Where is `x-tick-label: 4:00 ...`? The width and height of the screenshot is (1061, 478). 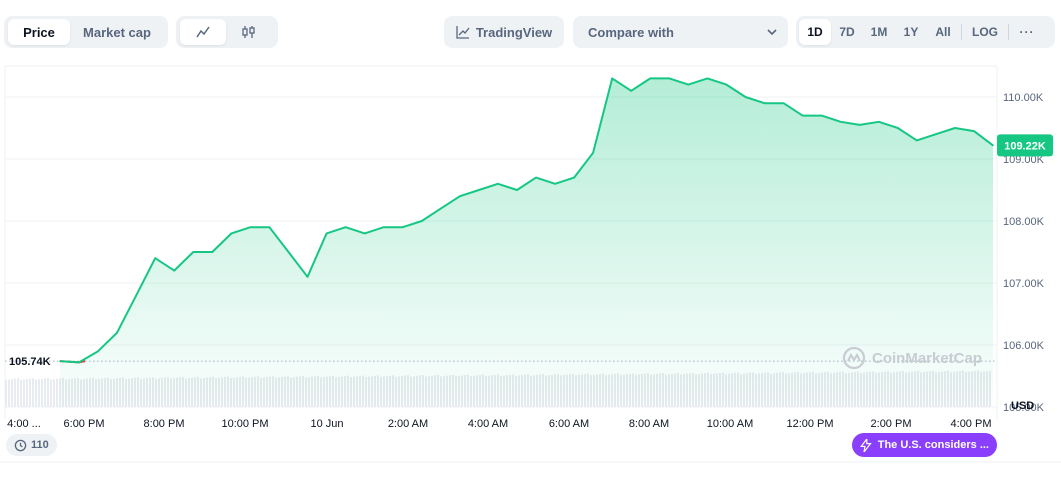
x-tick-label: 4:00 ... is located at coordinates (24, 424).